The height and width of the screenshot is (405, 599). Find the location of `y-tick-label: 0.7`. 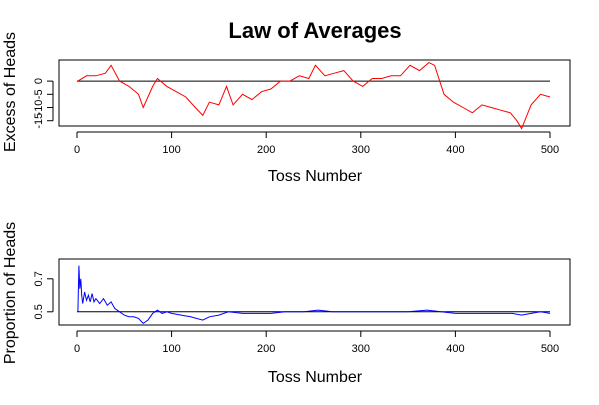

y-tick-label: 0.7 is located at coordinates (39, 278).